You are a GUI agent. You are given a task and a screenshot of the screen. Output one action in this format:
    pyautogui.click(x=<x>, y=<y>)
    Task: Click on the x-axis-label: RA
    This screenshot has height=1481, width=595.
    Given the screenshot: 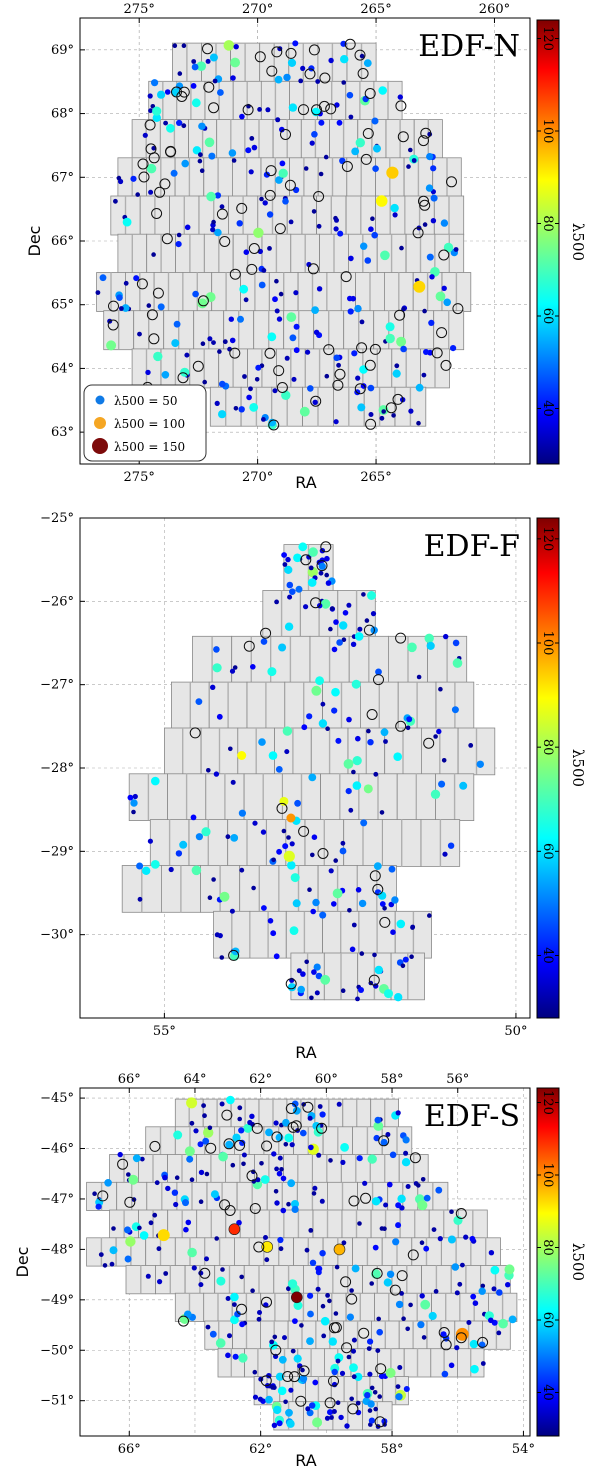 What is the action you would take?
    pyautogui.click(x=305, y=1052)
    